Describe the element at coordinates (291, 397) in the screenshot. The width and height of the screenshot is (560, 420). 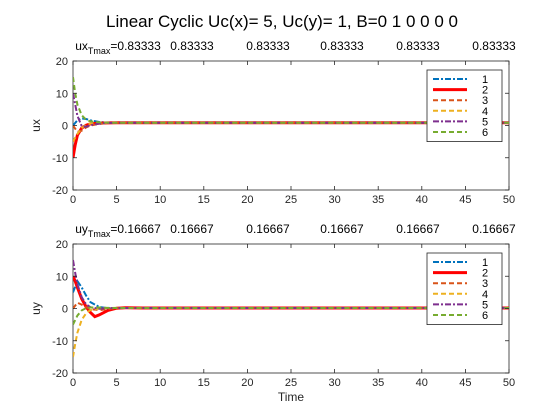
I see `x-axis-label: Time` at that location.